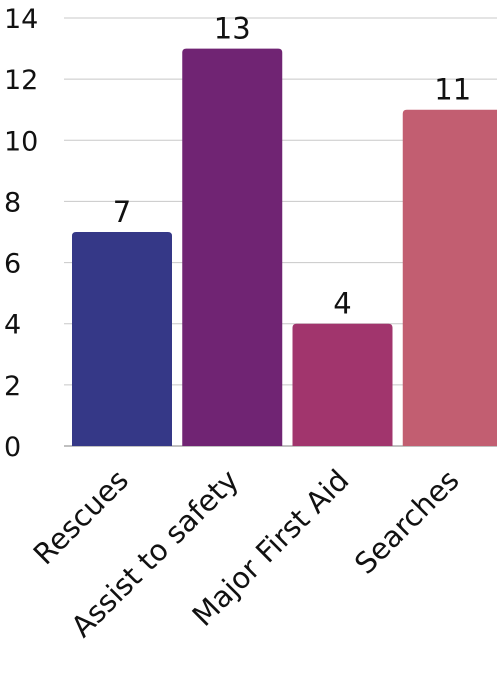 The image size is (497, 684). I want to click on y-tick-label: 14, so click(21, 19).